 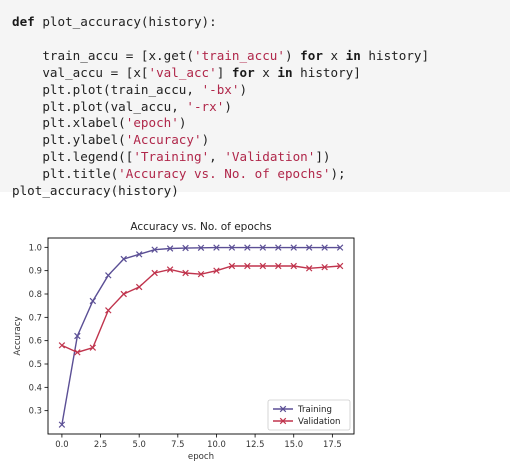 What do you see at coordinates (171, 157) in the screenshot?
I see `code-string: 'Training'` at bounding box center [171, 157].